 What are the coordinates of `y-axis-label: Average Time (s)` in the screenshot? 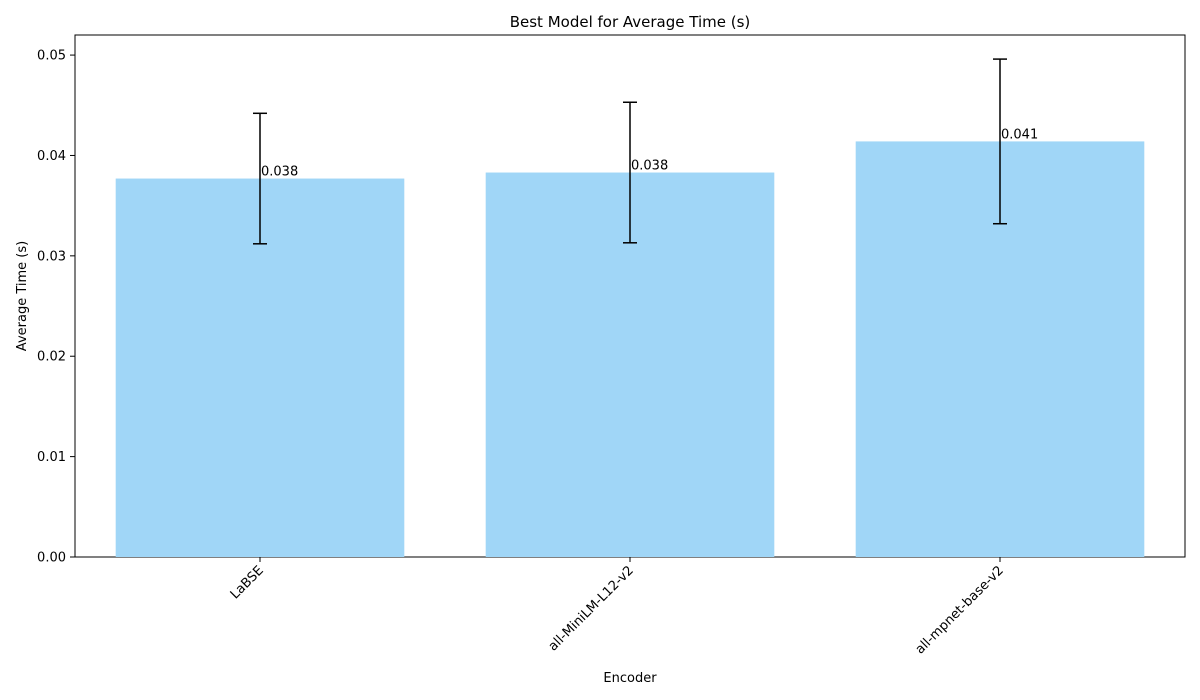 It's located at (22, 296).